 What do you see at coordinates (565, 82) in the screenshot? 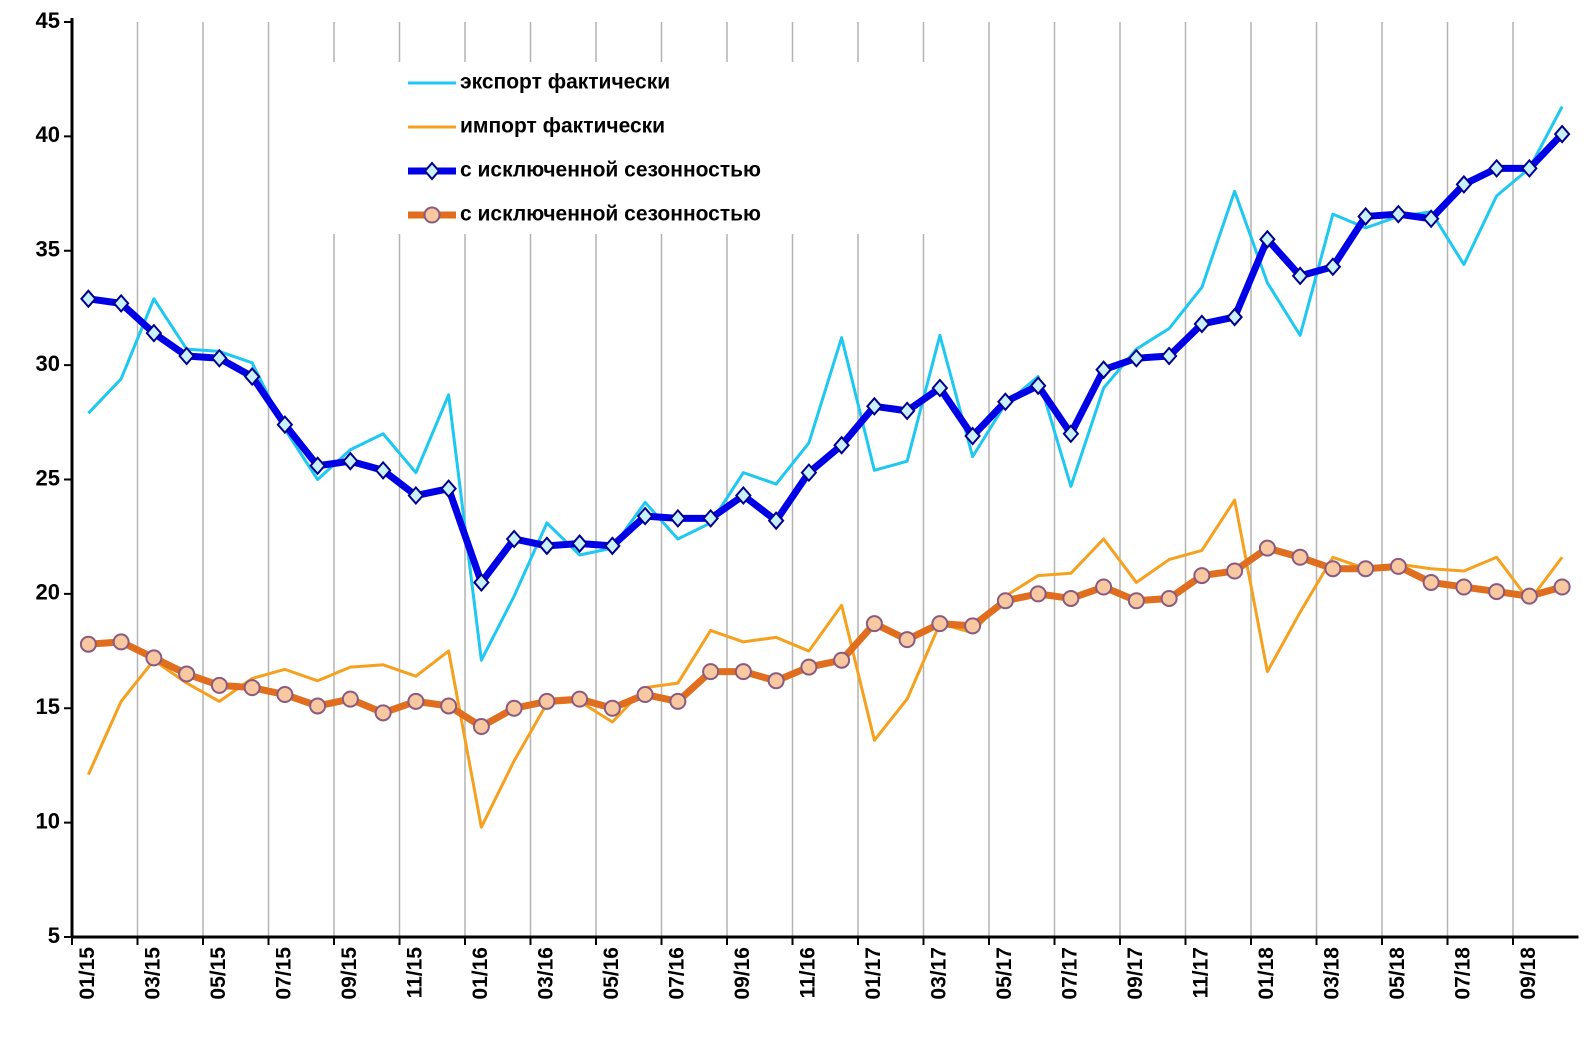
I see `legend-label: экспорт фактически` at bounding box center [565, 82].